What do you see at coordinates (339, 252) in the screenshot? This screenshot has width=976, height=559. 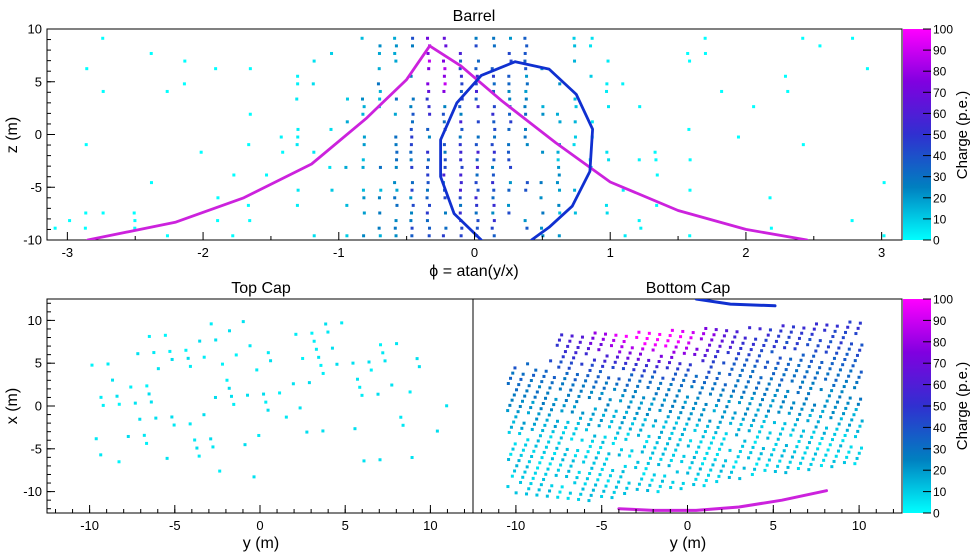 I see `barrel-x-tick-label: -1` at bounding box center [339, 252].